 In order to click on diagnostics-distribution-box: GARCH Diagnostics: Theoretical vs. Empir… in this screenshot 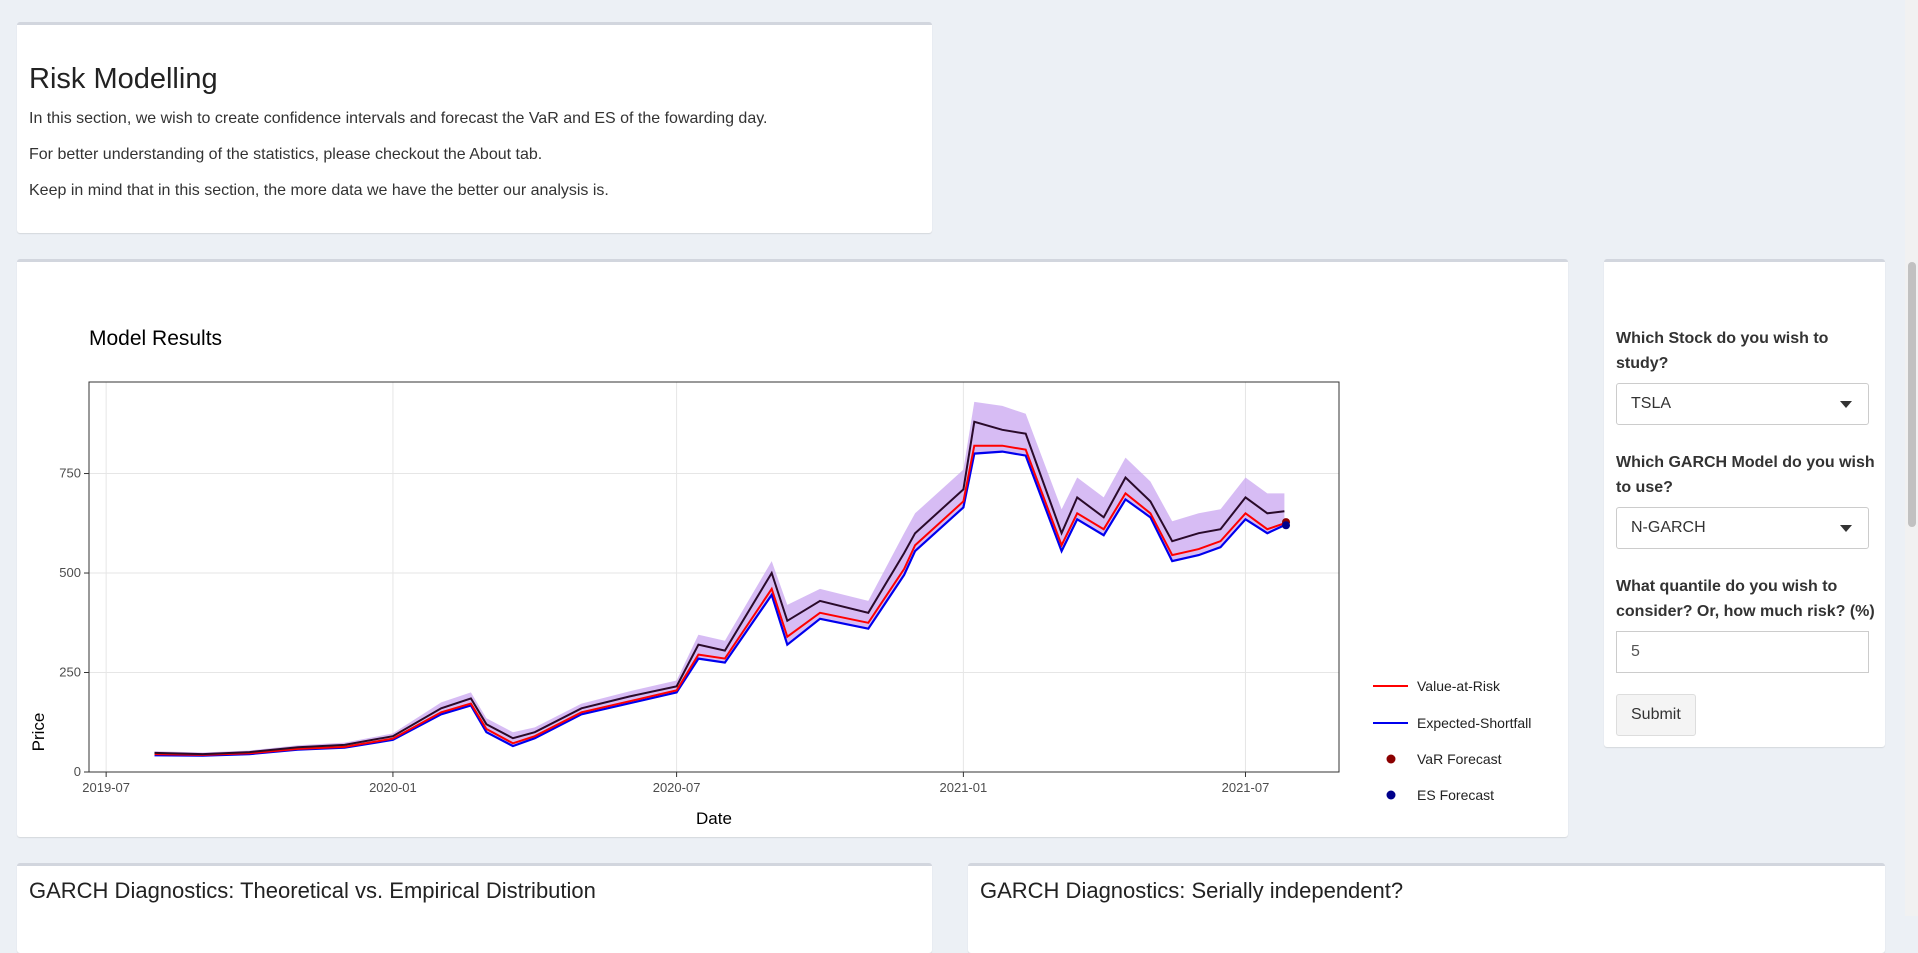, I will do `click(474, 908)`.